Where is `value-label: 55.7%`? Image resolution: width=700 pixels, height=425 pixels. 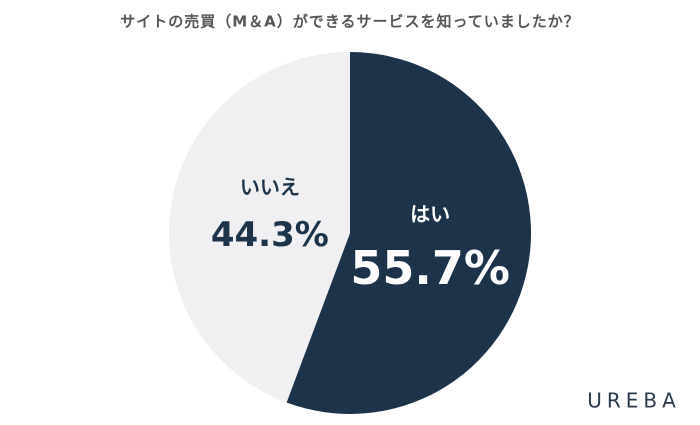 value-label: 55.7% is located at coordinates (430, 268).